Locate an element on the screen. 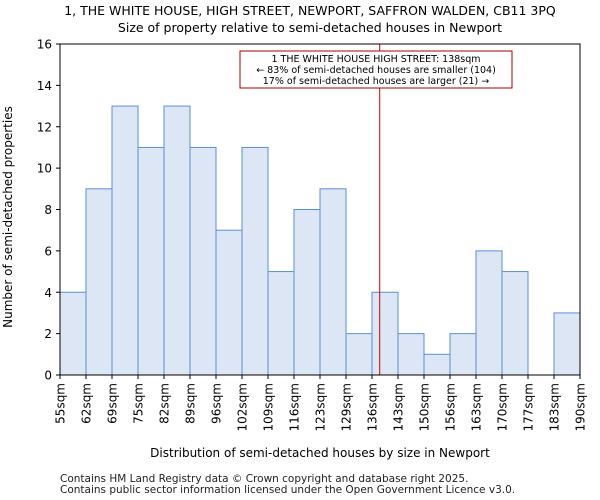 This screenshot has width=600, height=500. y-axis-label: Number of semi-detached properties is located at coordinates (8, 217).